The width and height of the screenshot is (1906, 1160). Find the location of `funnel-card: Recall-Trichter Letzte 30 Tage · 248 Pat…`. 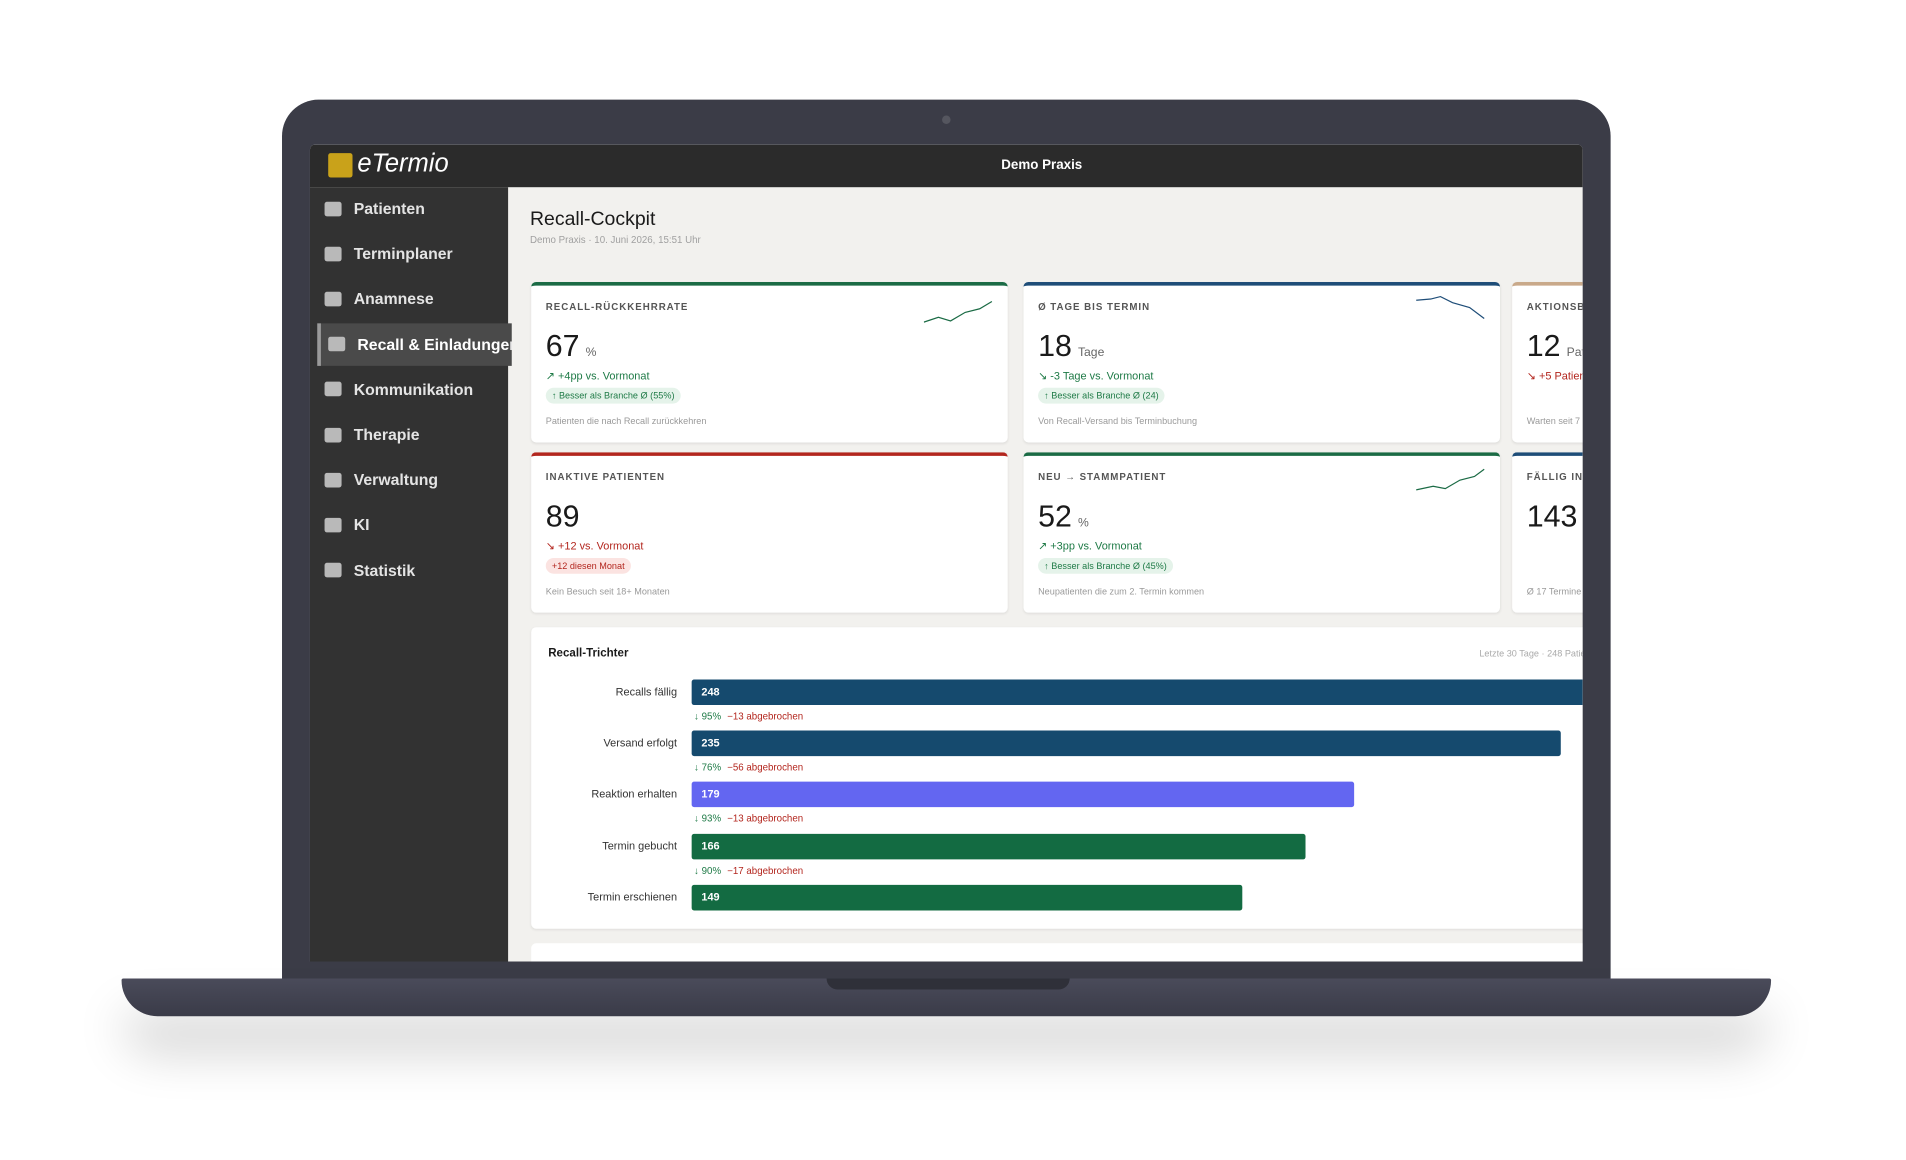

funnel-card: Recall-Trichter Letzte 30 Tage · 248 Pat… is located at coordinates (1057, 778).